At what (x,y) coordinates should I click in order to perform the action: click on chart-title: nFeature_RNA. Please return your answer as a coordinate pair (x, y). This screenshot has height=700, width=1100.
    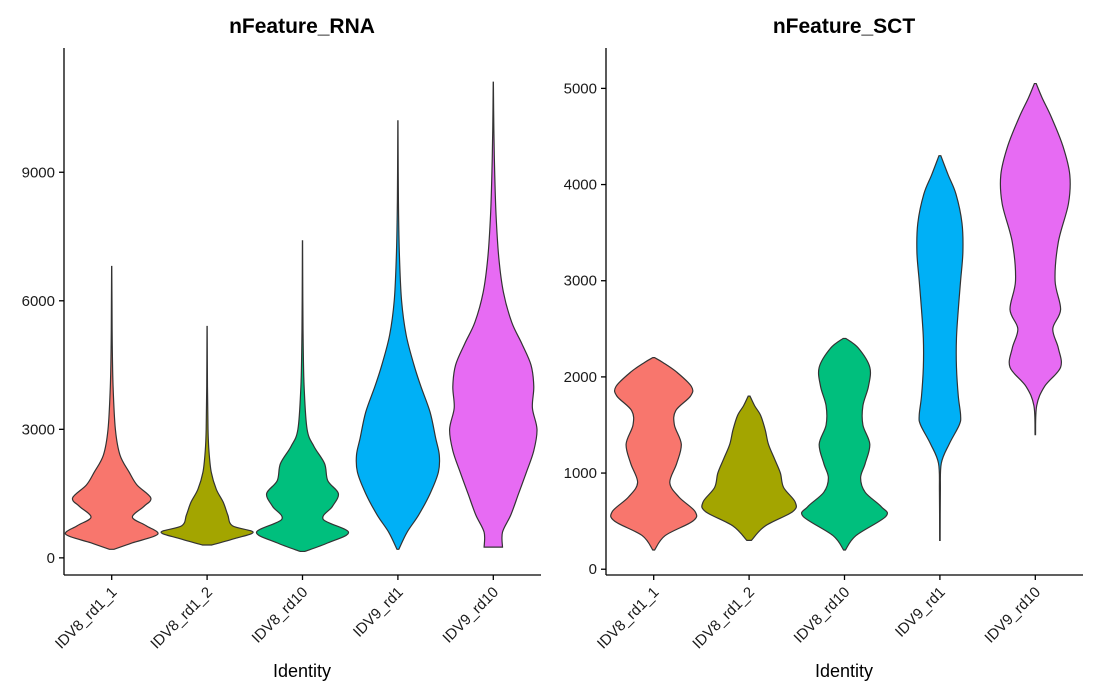
    Looking at the image, I should click on (302, 26).